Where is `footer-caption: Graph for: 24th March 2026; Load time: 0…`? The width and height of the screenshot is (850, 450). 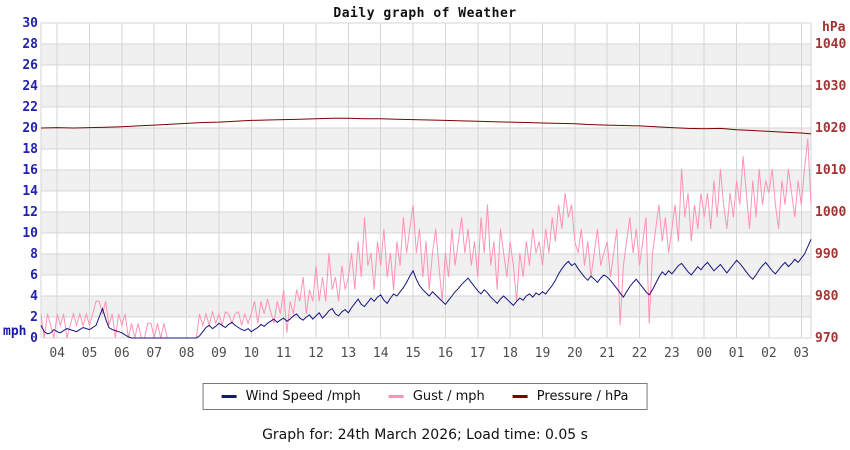
footer-caption: Graph for: 24th March 2026; Load time: 0… is located at coordinates (425, 435).